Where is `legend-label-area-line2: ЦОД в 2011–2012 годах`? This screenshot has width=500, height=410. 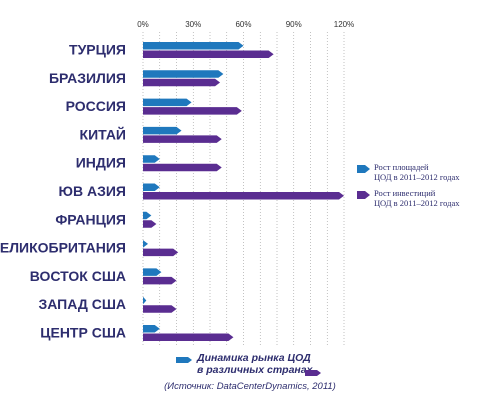
legend-label-area-line2: ЦОД в 2011–2012 годах is located at coordinates (417, 177).